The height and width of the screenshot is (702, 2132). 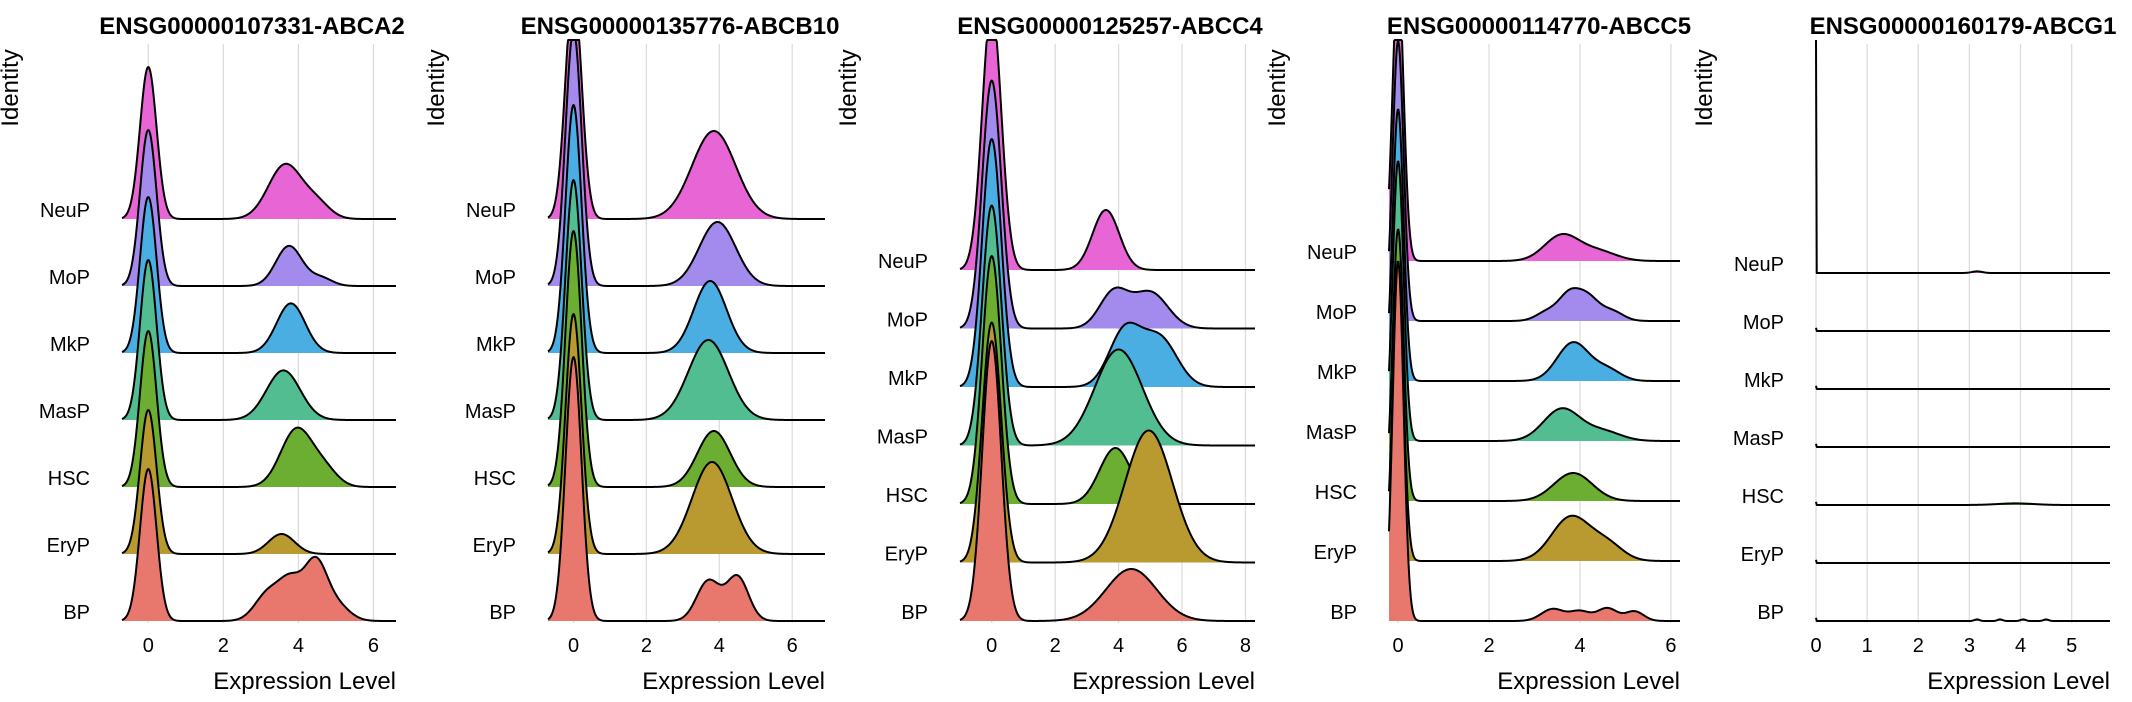 I want to click on ridge-area-masp, so click(x=1534, y=301).